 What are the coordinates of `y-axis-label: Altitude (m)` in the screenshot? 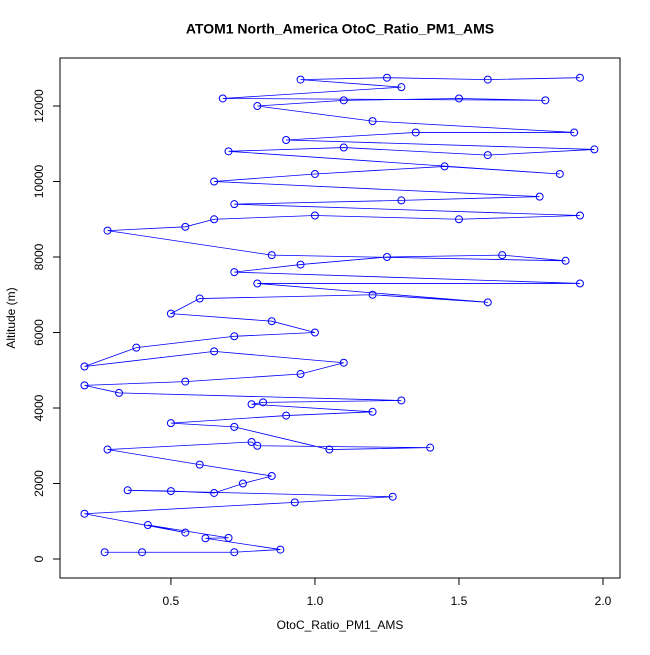 It's located at (11, 317).